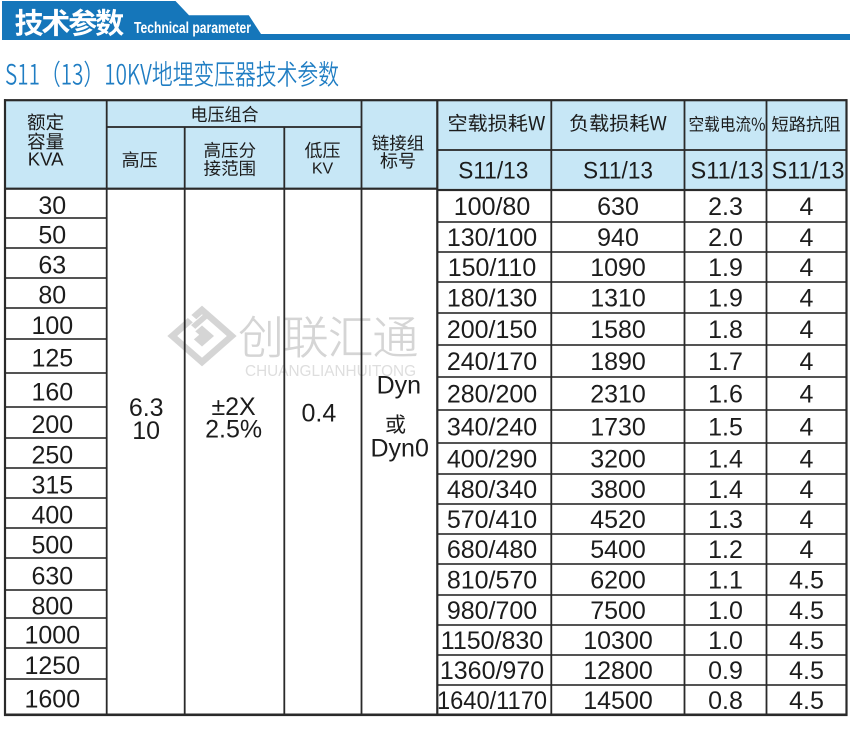 This screenshot has width=850, height=740. Describe the element at coordinates (492, 520) in the screenshot. I see `svg-text: 570/410` at that location.